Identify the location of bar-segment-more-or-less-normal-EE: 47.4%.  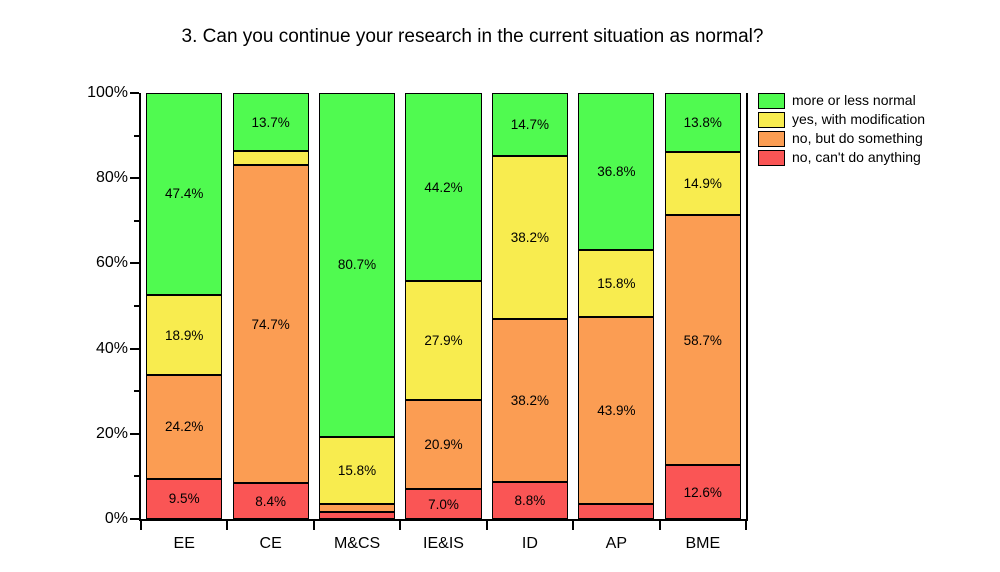
(184, 194).